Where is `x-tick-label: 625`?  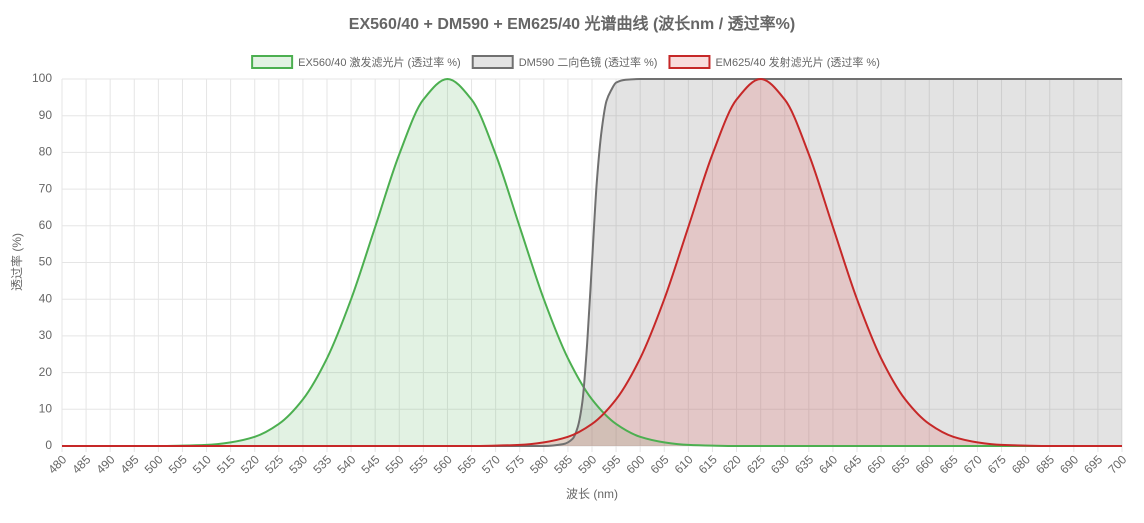
x-tick-label: 625 is located at coordinates (756, 464).